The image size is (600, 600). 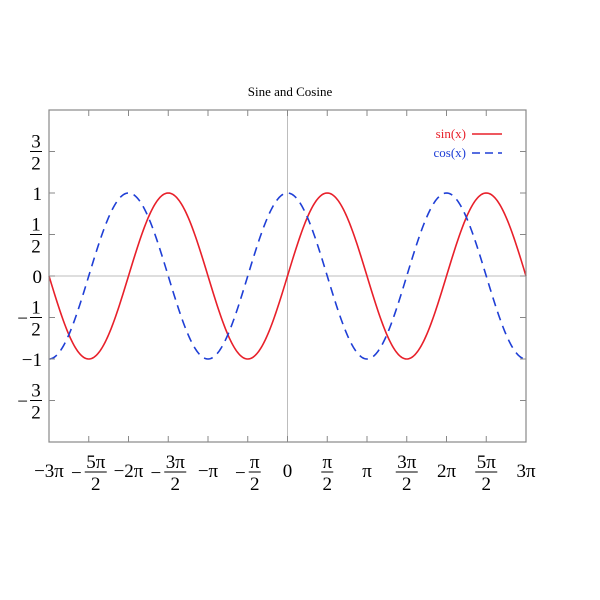 What do you see at coordinates (450, 152) in the screenshot?
I see `legend-label-cos: cos(x)` at bounding box center [450, 152].